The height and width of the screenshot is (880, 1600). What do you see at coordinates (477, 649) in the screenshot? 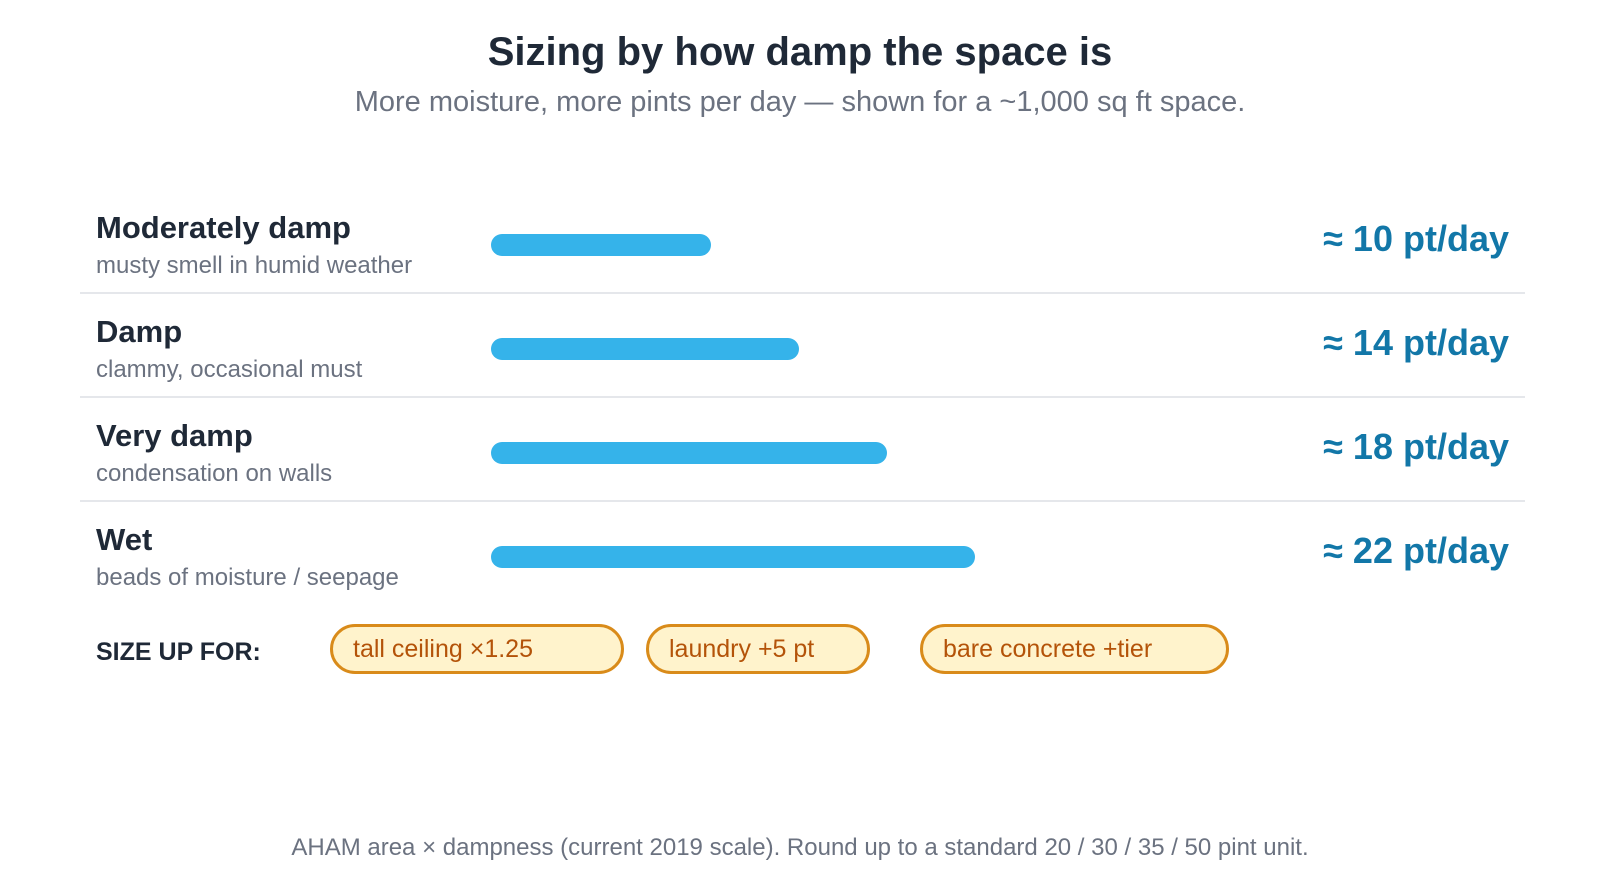
I see `chip-tall-ceiling: tall ceiling ×1.25` at bounding box center [477, 649].